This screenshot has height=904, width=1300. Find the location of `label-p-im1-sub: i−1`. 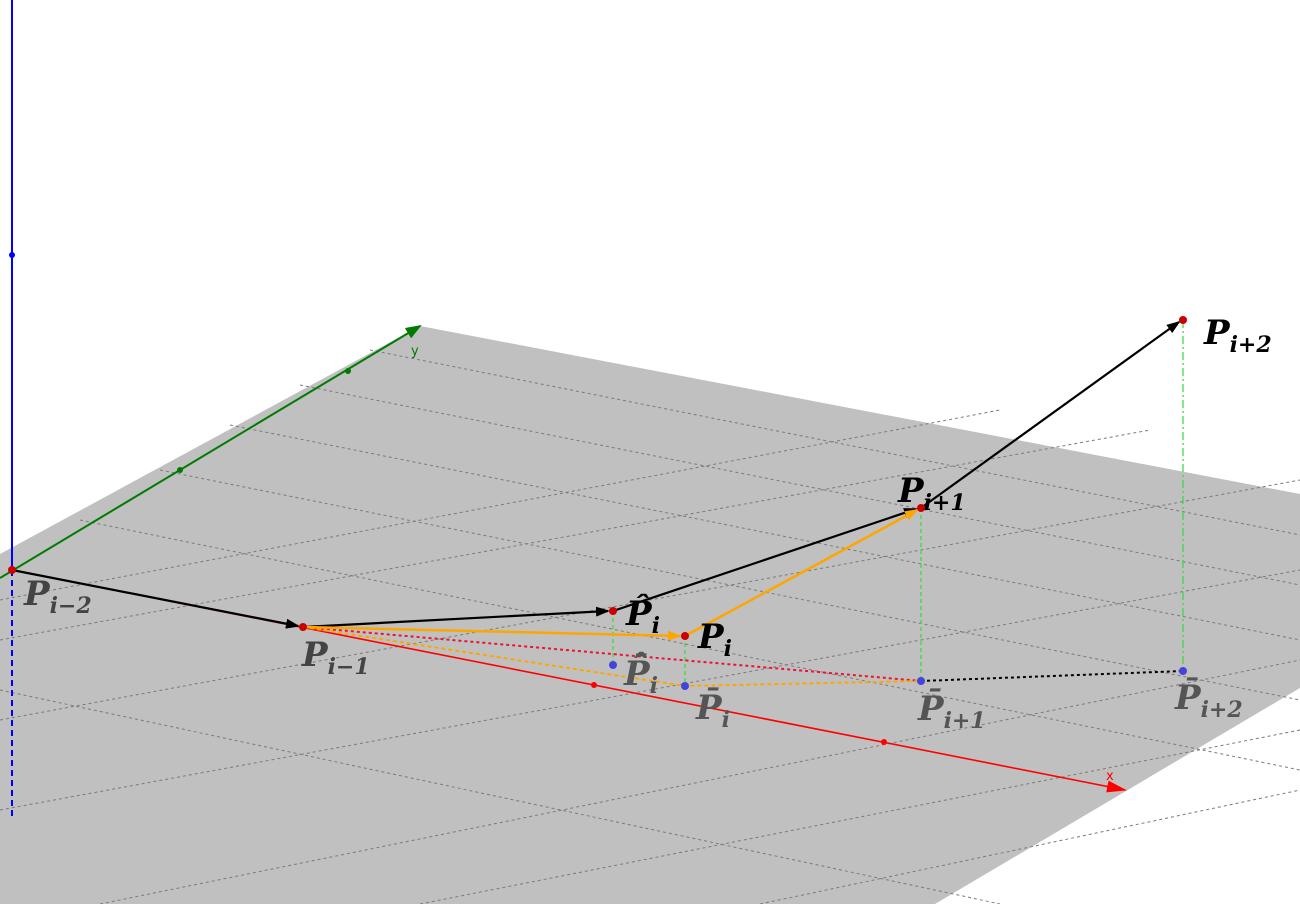

label-p-im1-sub: i−1 is located at coordinates (349, 667).